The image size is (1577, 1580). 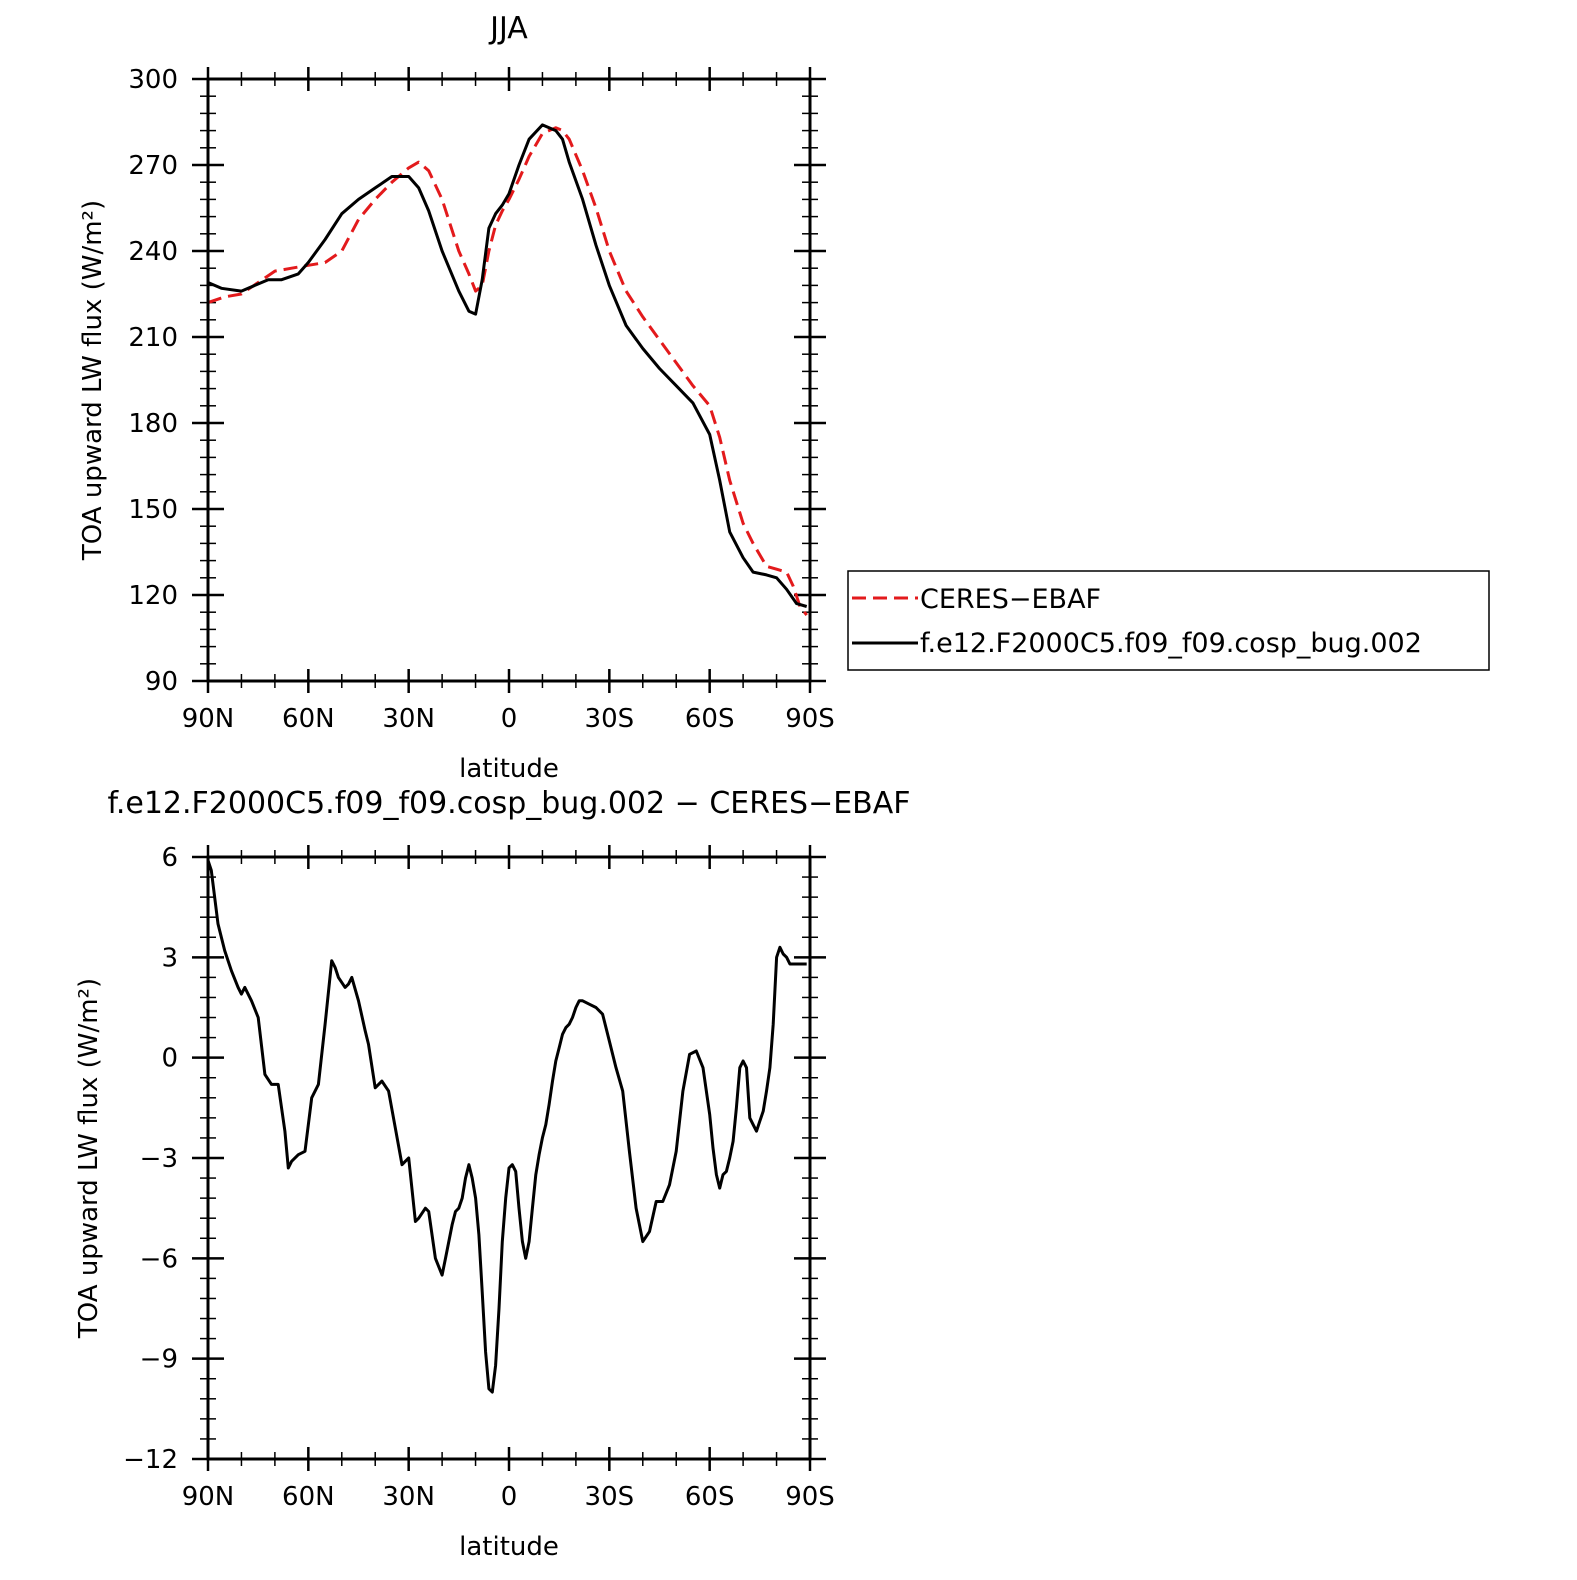 What do you see at coordinates (153, 510) in the screenshot?
I see `top-y-tick-label: 150` at bounding box center [153, 510].